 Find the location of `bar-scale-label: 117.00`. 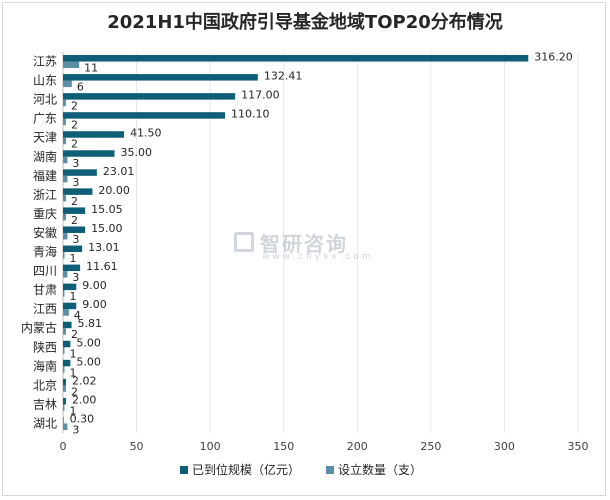

bar-scale-label: 117.00 is located at coordinates (260, 95).